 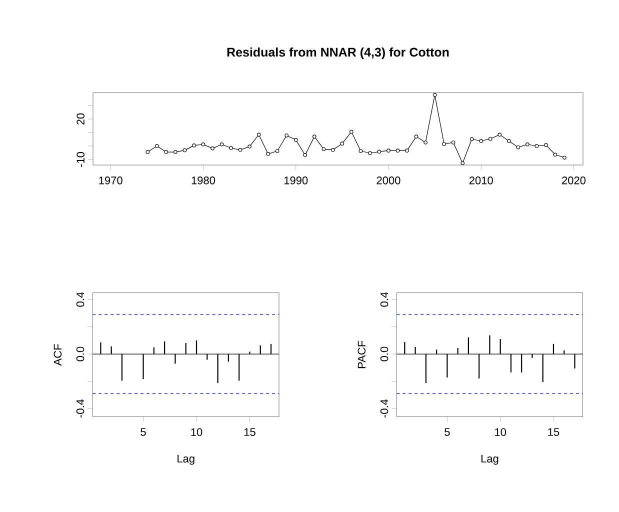 I want to click on y-axis-title: ACF, so click(x=58, y=355).